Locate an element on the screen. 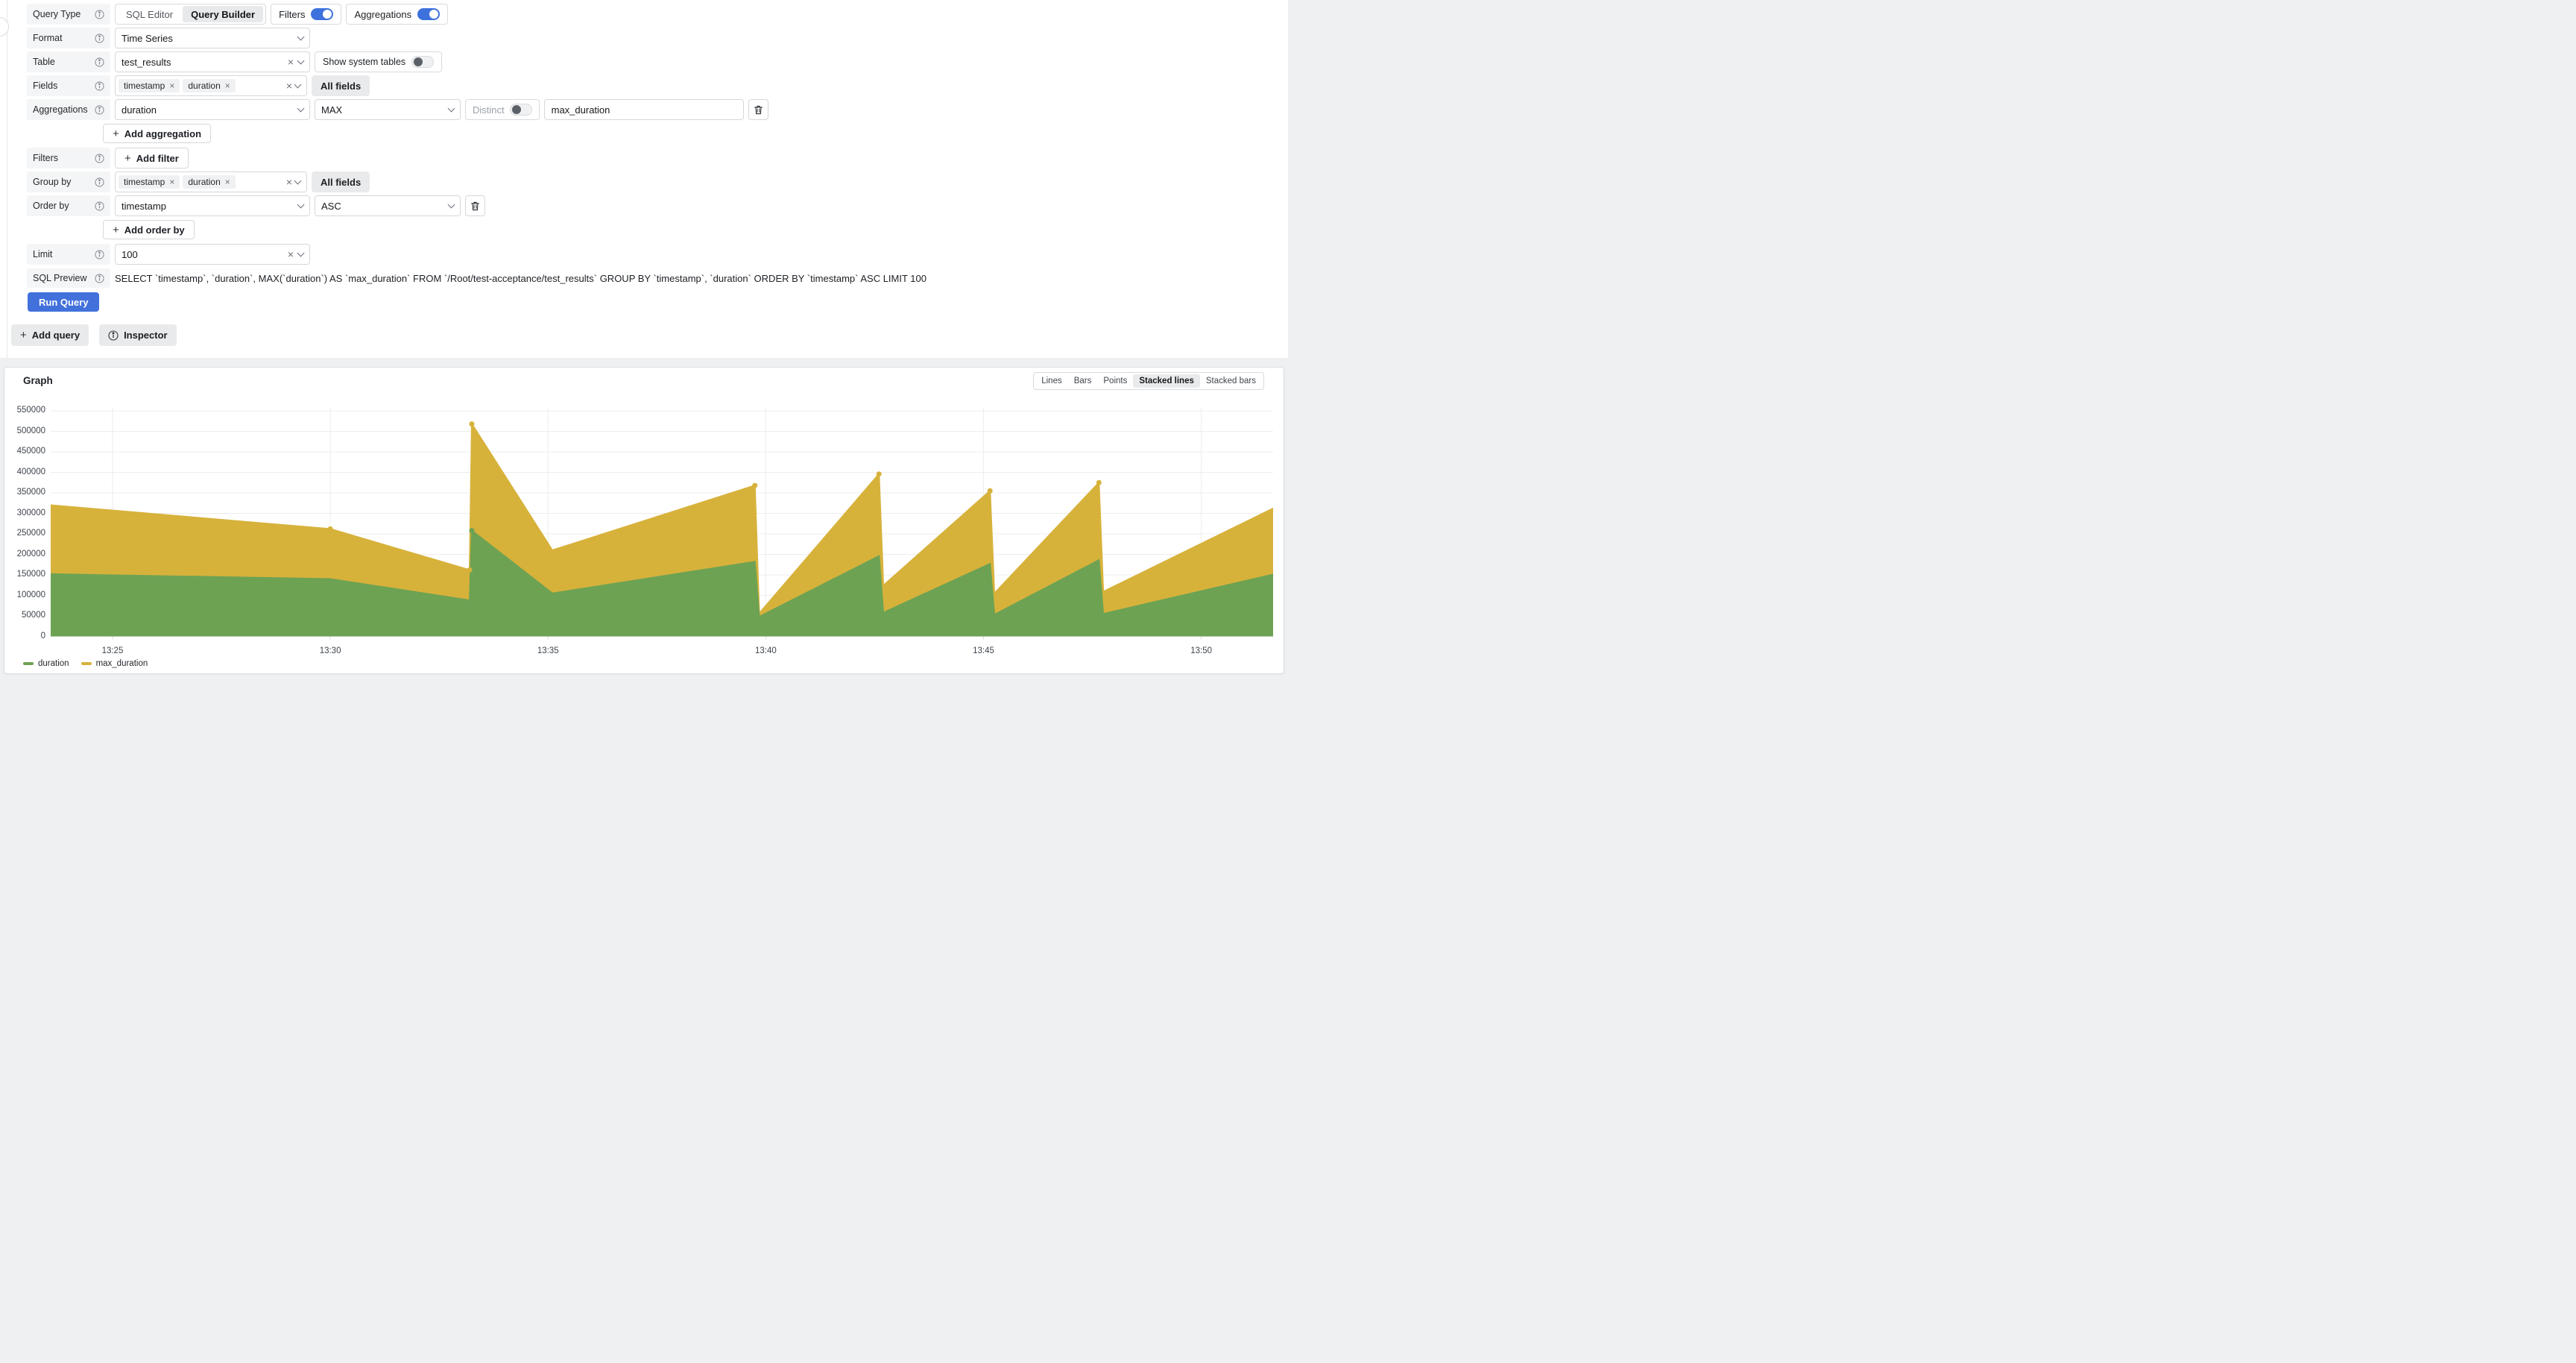 The height and width of the screenshot is (1363, 2576). field-chip: timestamp is located at coordinates (149, 85).